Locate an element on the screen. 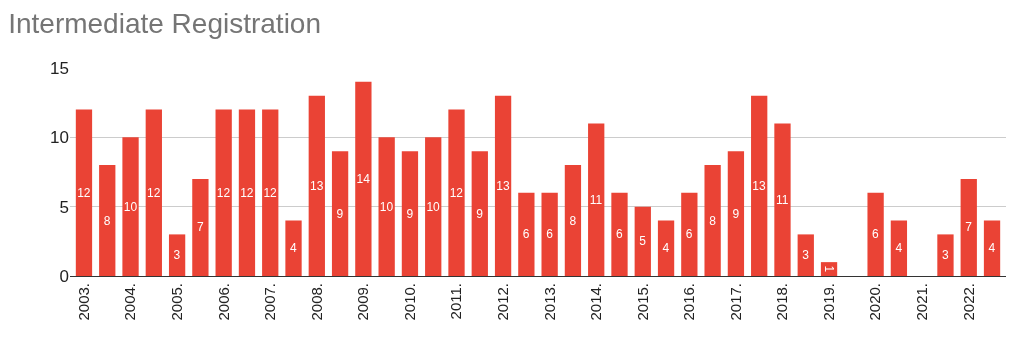 This screenshot has height=346, width=1024. x-tick-label: 2011. is located at coordinates (456, 301).